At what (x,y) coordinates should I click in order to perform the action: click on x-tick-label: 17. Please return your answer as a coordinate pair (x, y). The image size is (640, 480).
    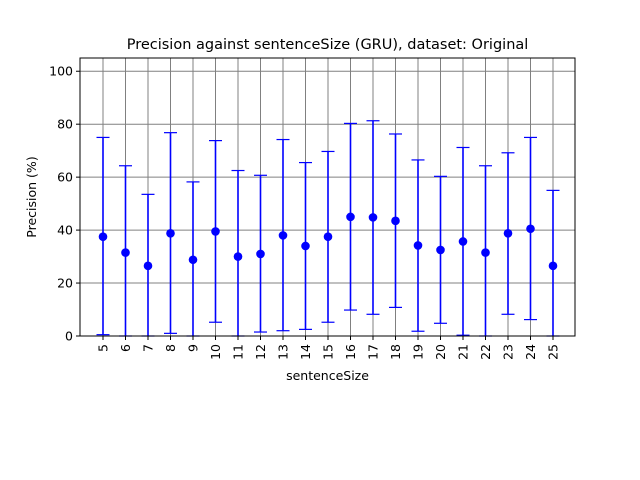
    Looking at the image, I should click on (373, 352).